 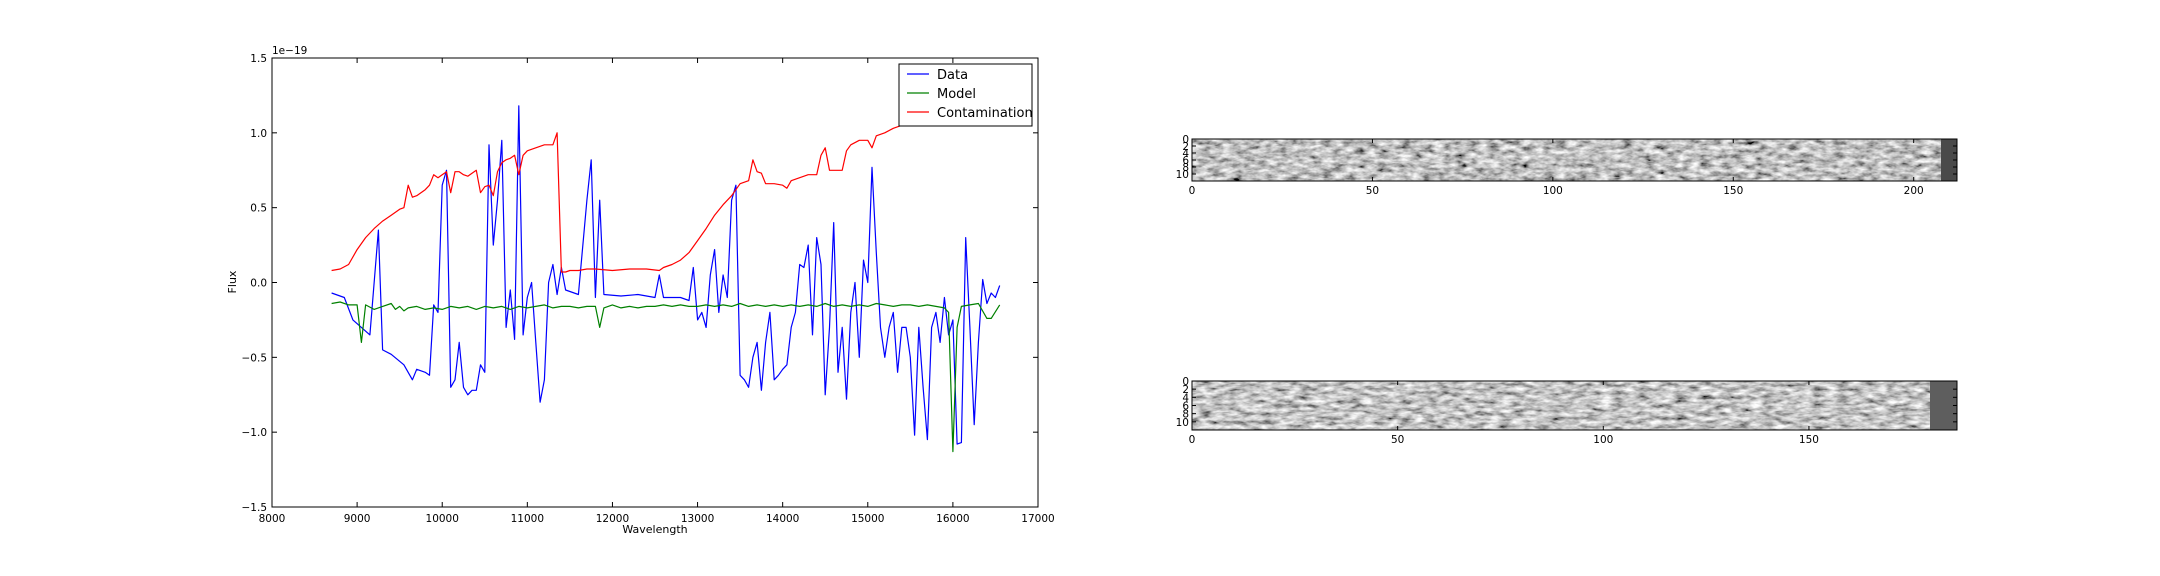 I want to click on x-tick-label: 13000, so click(x=697, y=519).